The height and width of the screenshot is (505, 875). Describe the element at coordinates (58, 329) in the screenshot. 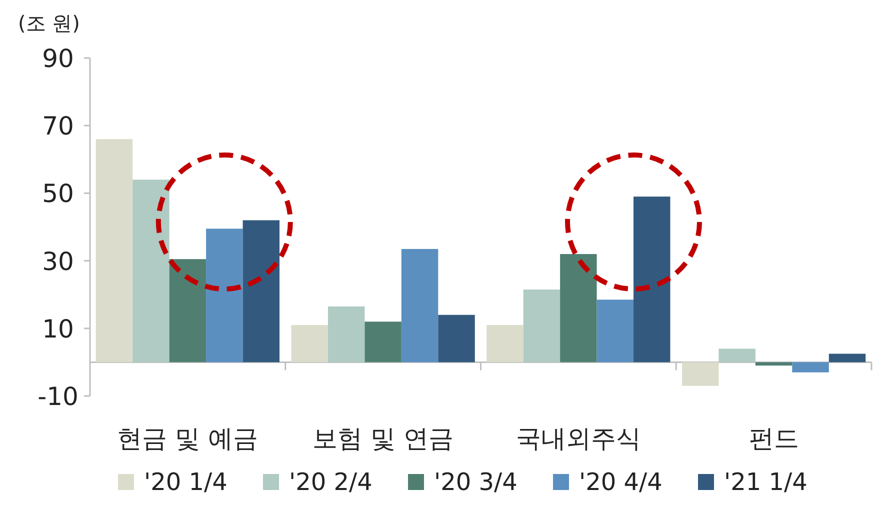

I see `y-tick-label: 10` at that location.